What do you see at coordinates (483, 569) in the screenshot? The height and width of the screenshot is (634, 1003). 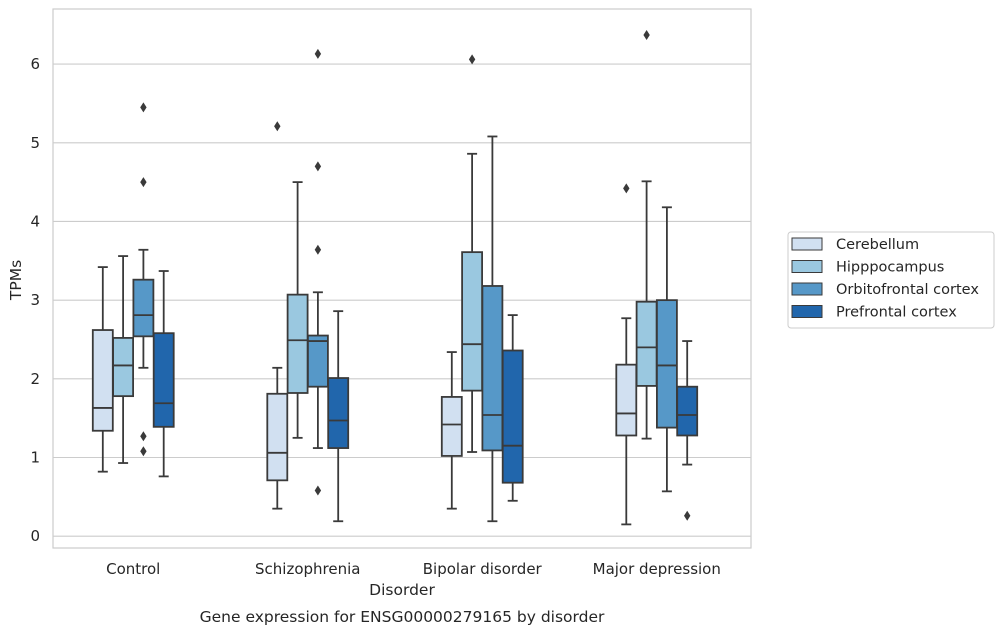 I see `x-tick-label: Bipolar disorder` at bounding box center [483, 569].